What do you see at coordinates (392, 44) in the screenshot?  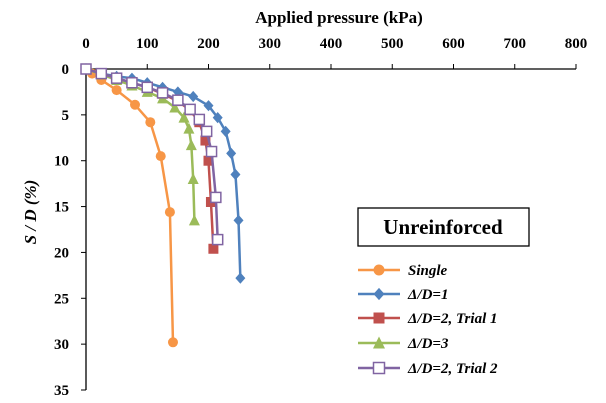 I see `x-tick-label: 500` at bounding box center [392, 44].